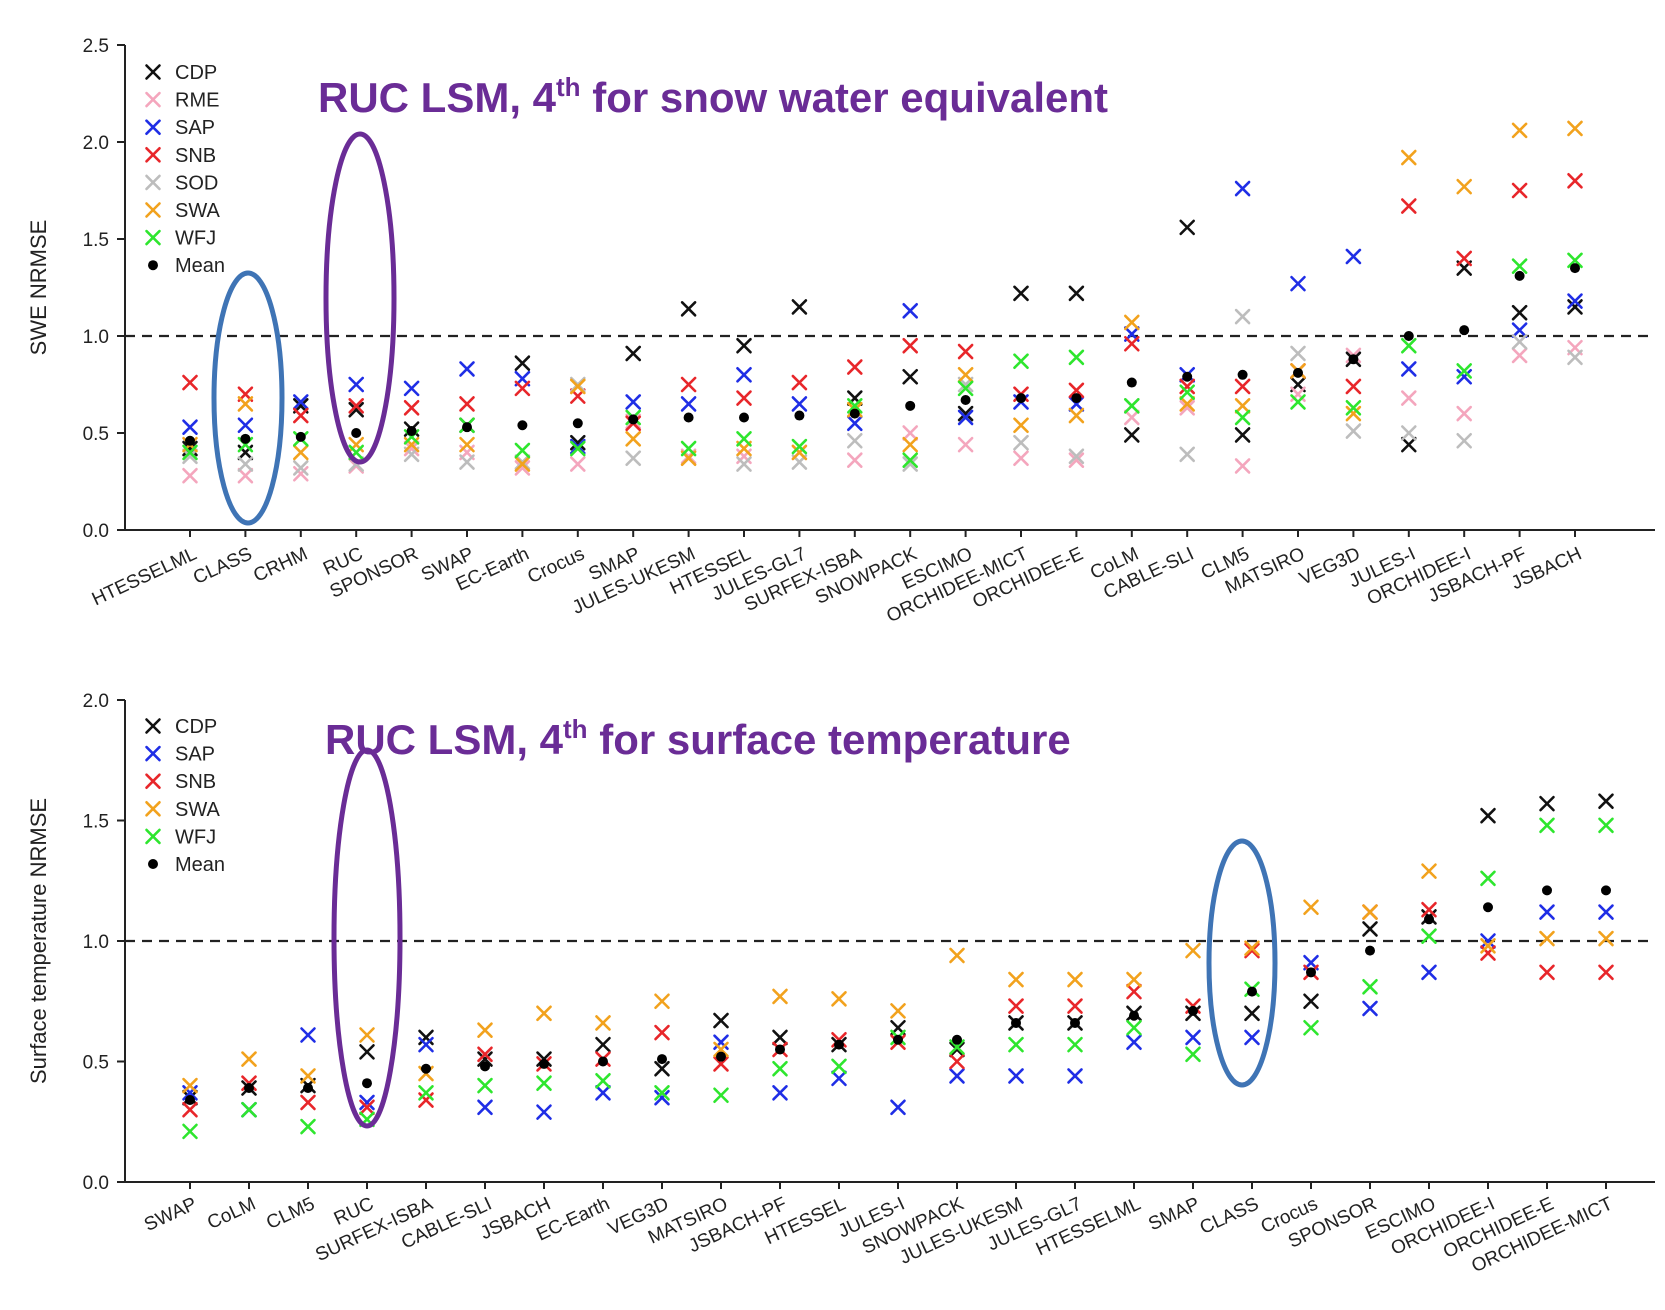  What do you see at coordinates (195, 782) in the screenshot?
I see `legend-entry: SNB` at bounding box center [195, 782].